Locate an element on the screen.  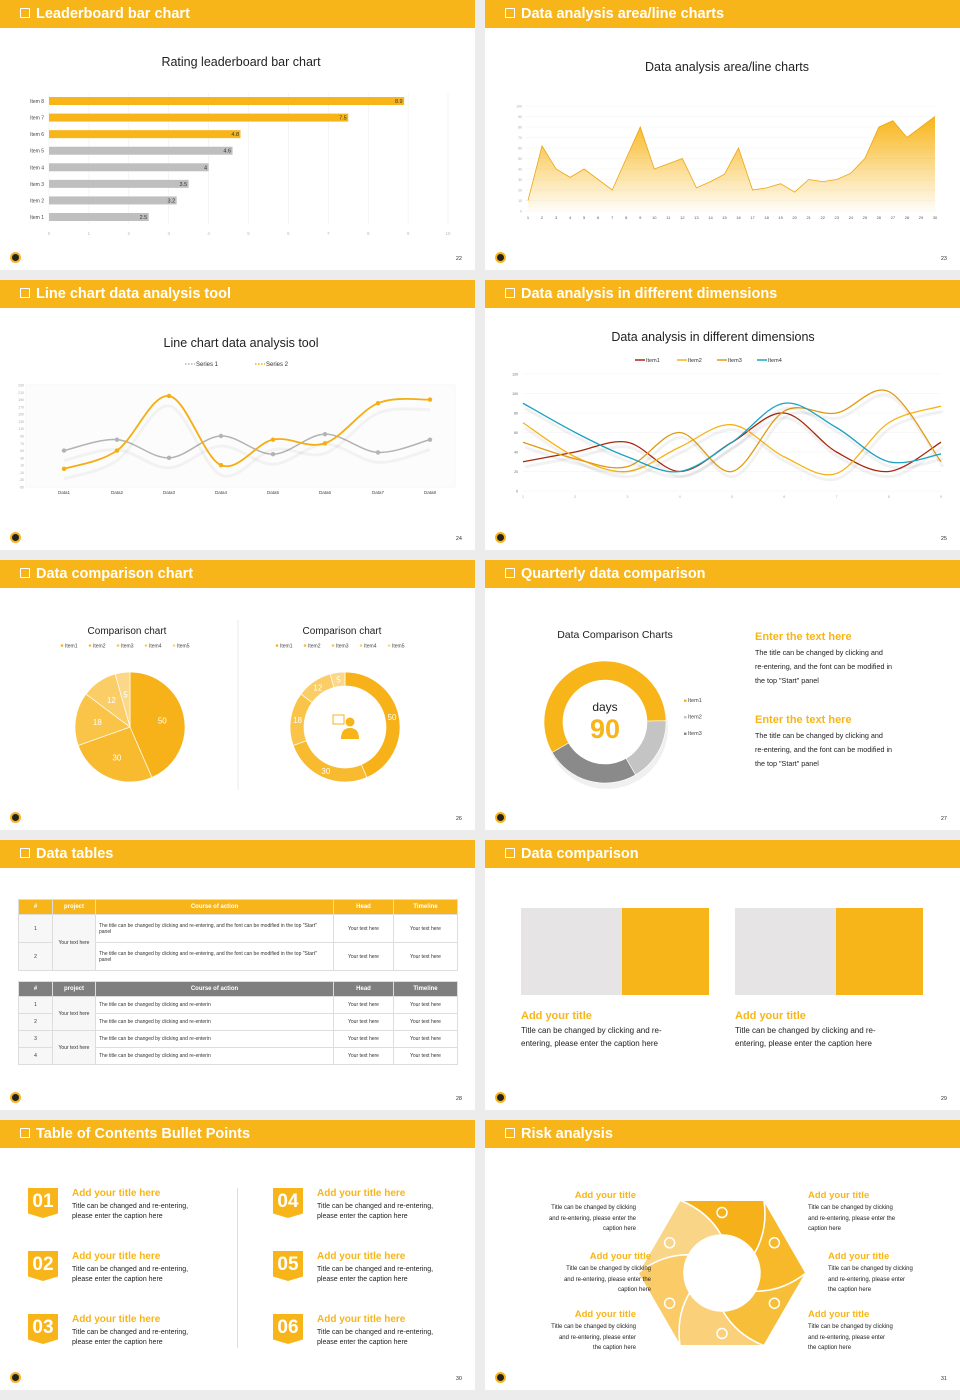
x-tick-label: 4 is located at coordinates (680, 497).